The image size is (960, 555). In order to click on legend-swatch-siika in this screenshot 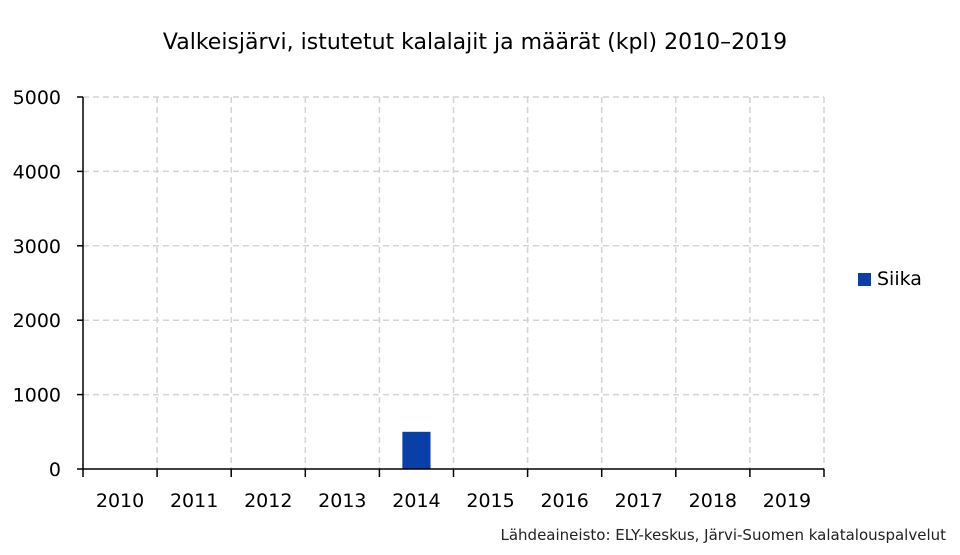, I will do `click(864, 279)`.